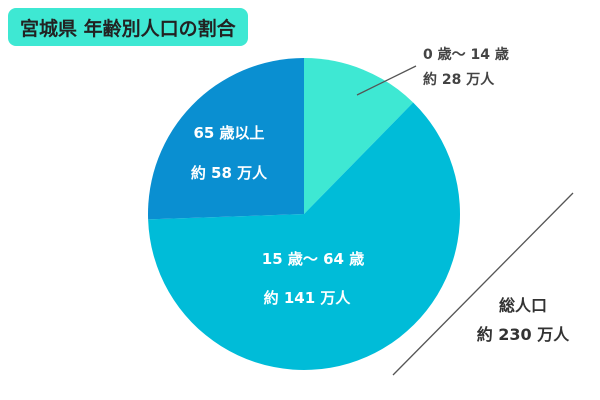  I want to click on slice-label-youth-category: 0 歳～ 14 歳, so click(466, 54).